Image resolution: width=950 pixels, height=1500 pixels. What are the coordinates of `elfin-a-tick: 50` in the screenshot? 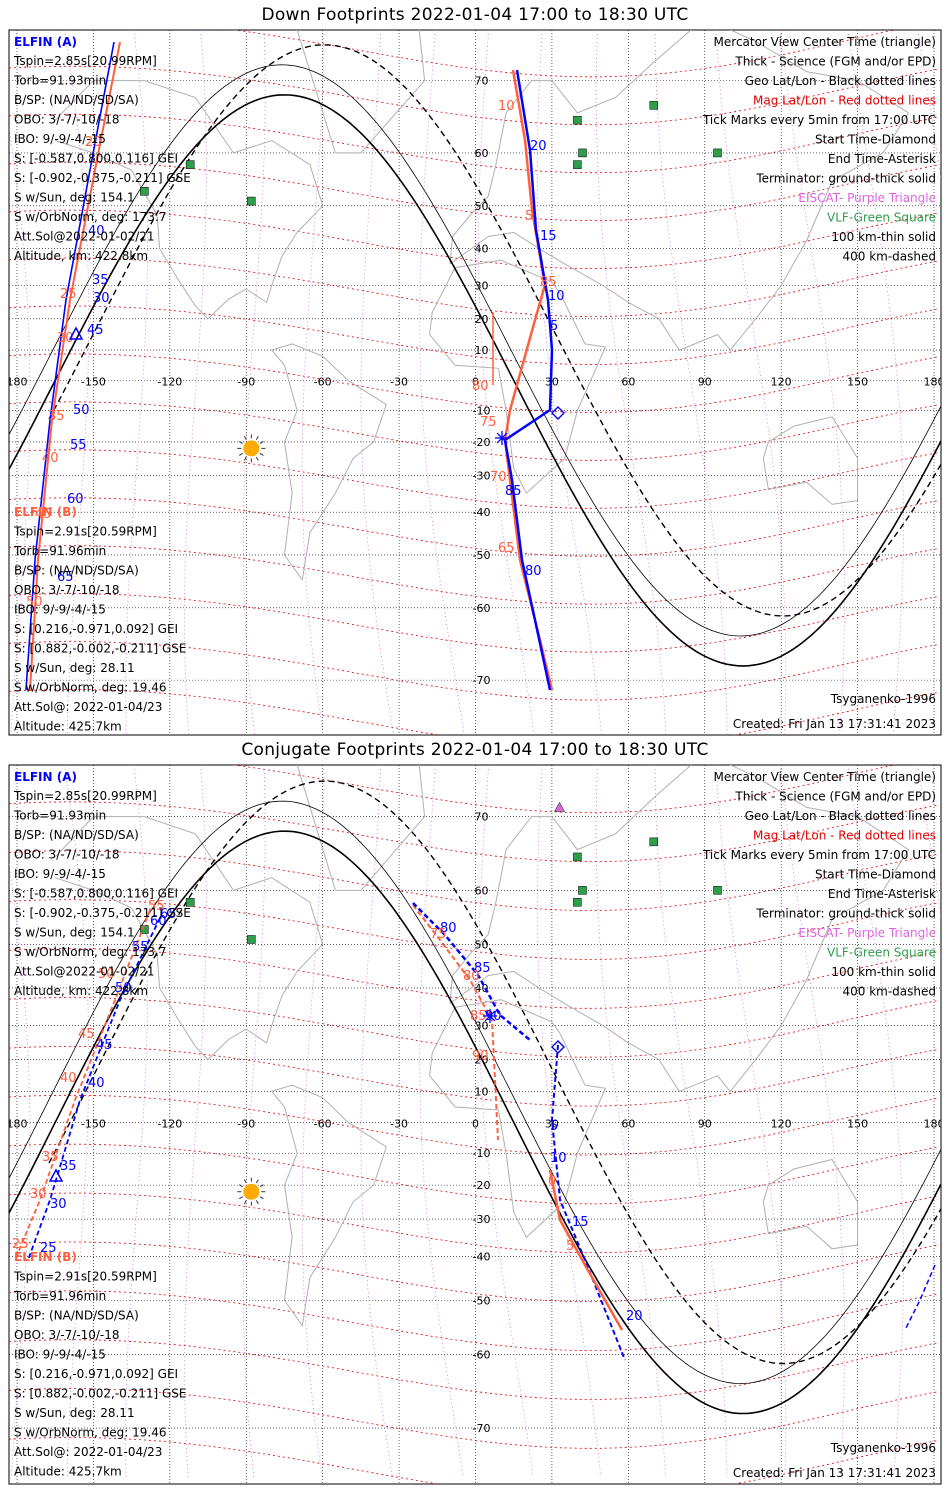 It's located at (123, 988).